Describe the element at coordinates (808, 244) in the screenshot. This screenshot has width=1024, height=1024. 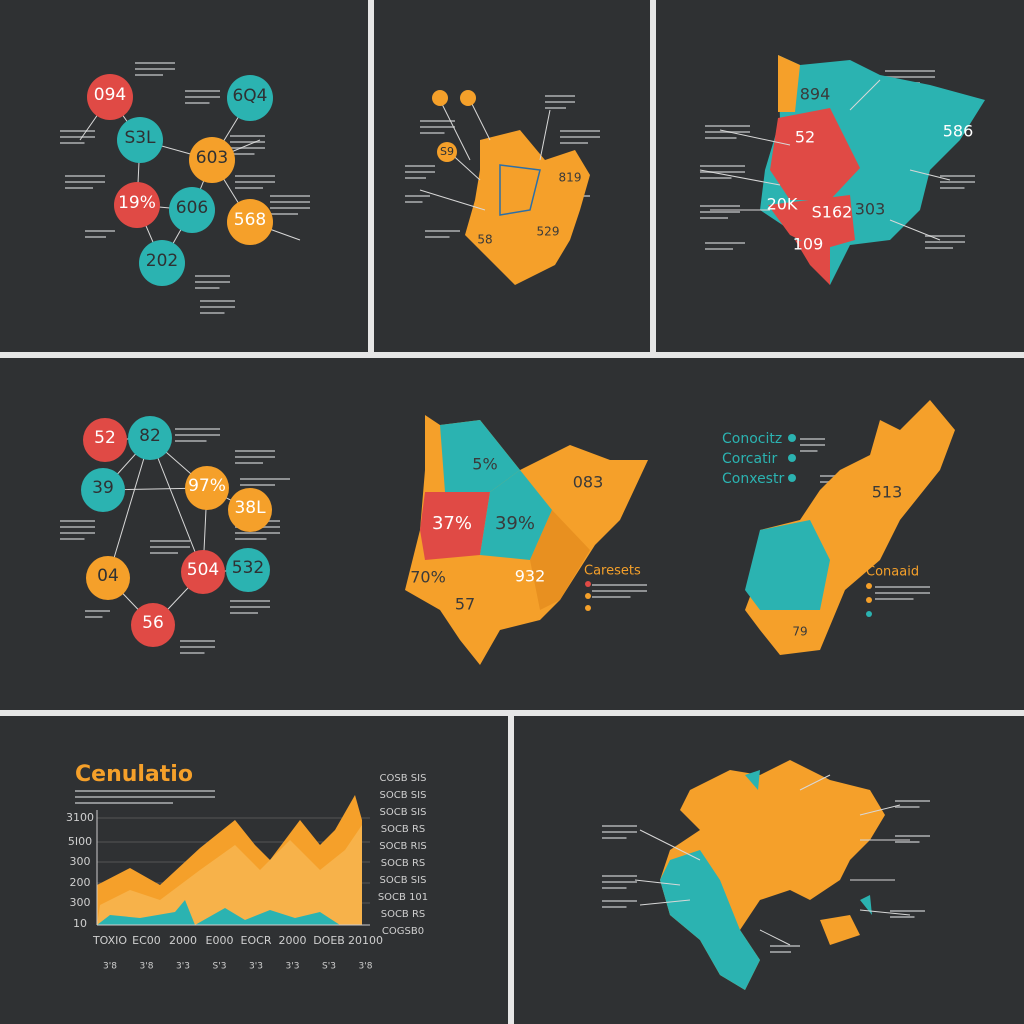
I see `map-label: 109` at that location.